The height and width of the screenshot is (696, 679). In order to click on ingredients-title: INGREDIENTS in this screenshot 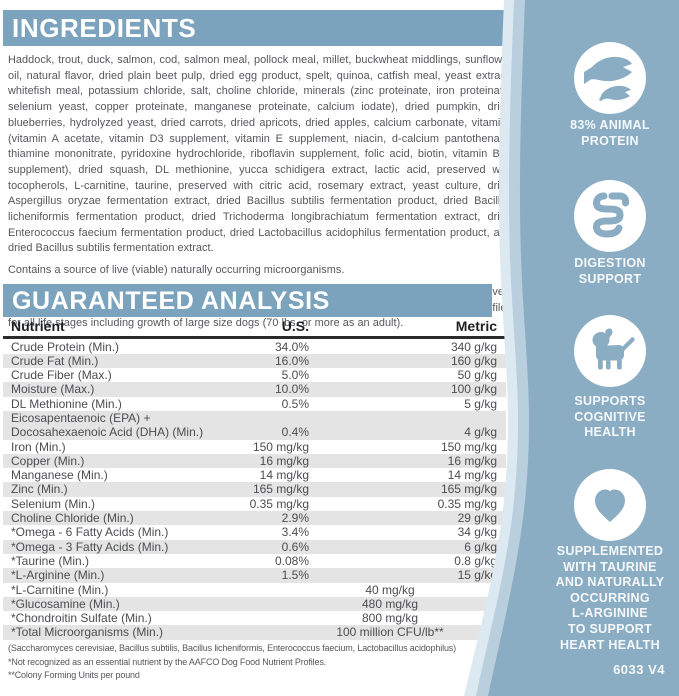, I will do `click(104, 28)`.